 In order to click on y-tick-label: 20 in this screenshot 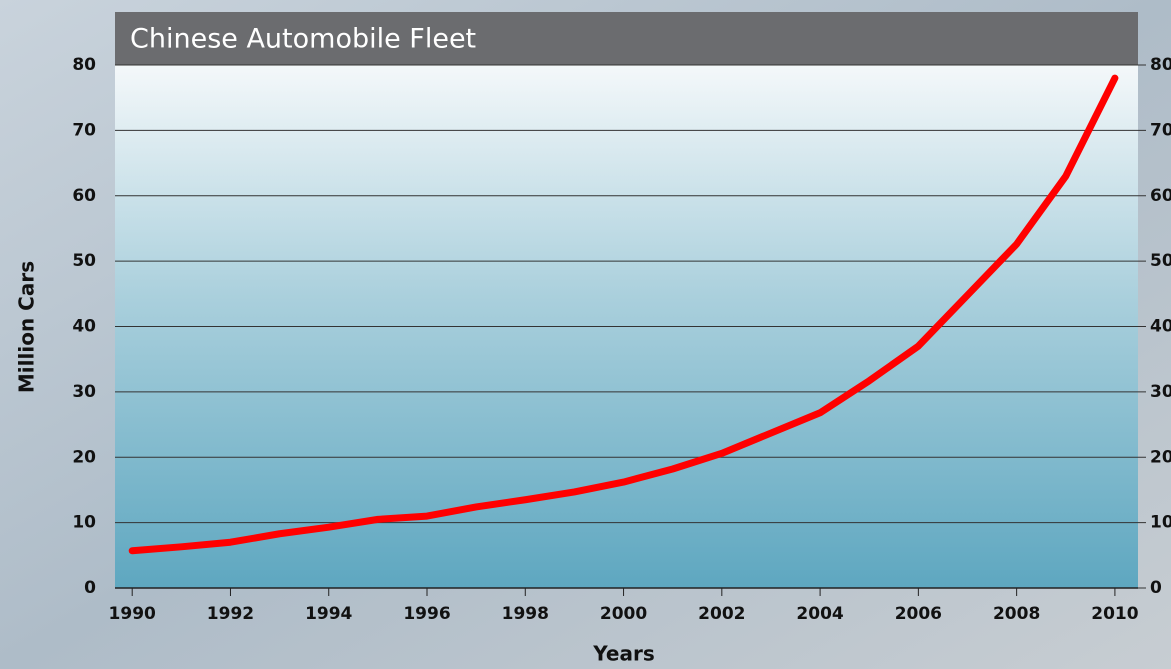, I will do `click(84, 457)`.